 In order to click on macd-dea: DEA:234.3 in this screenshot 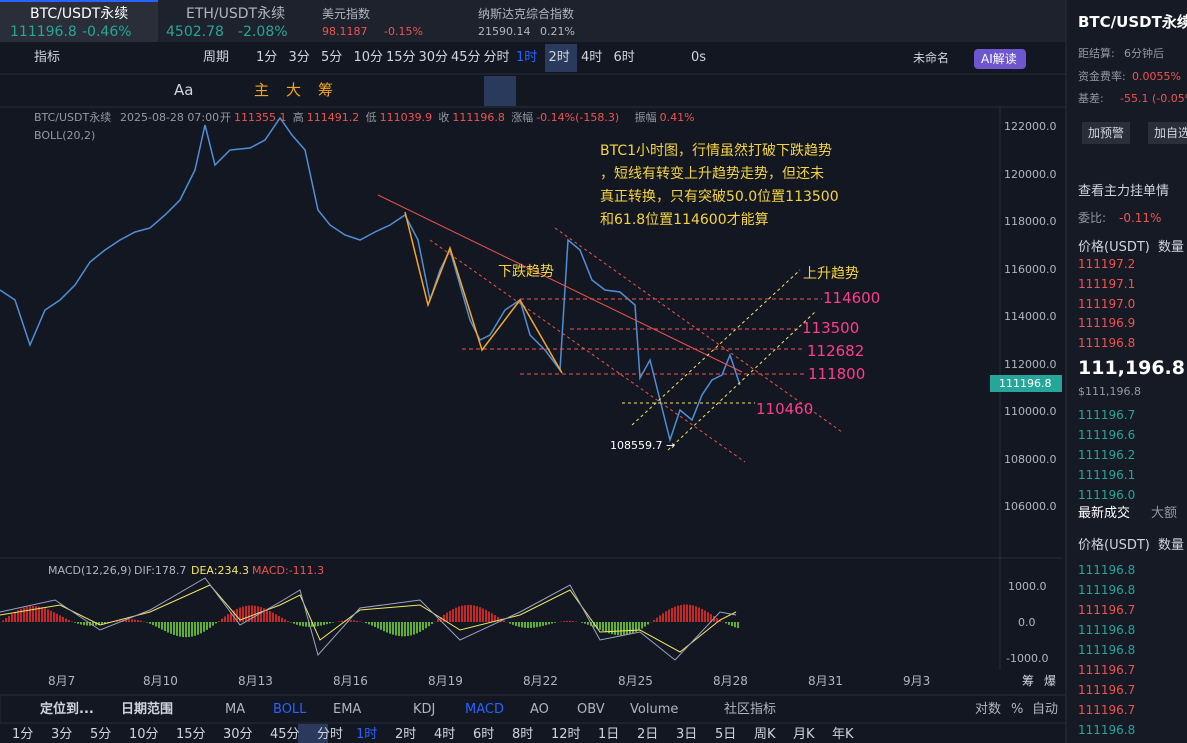, I will do `click(220, 570)`.